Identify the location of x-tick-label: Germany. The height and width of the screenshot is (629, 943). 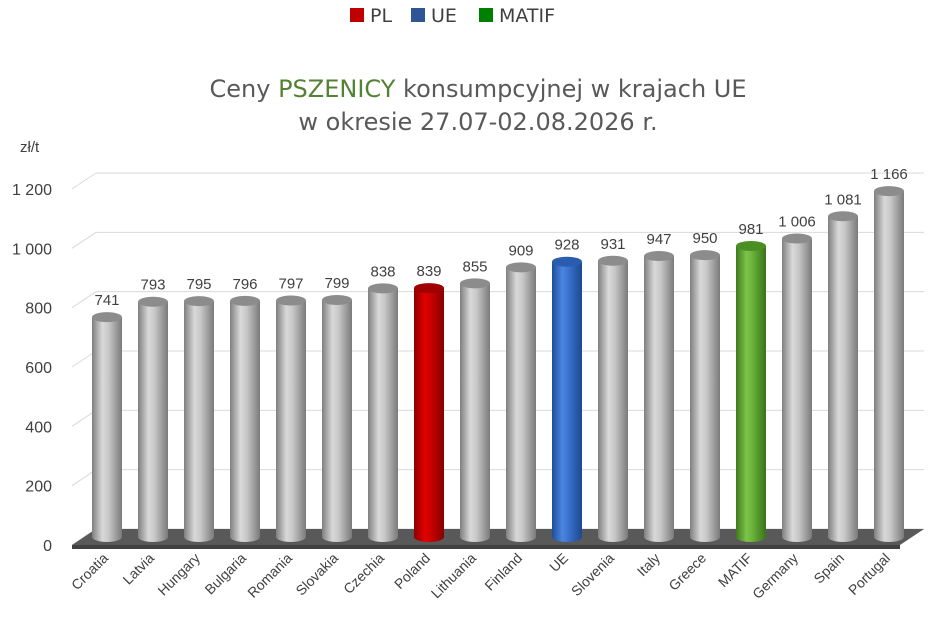
(775, 576).